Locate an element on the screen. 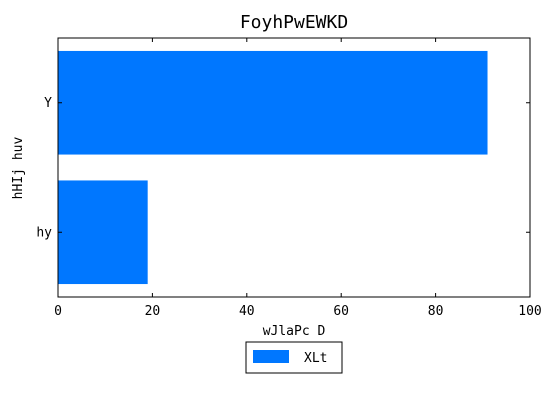  legend: XLt is located at coordinates (294, 357).